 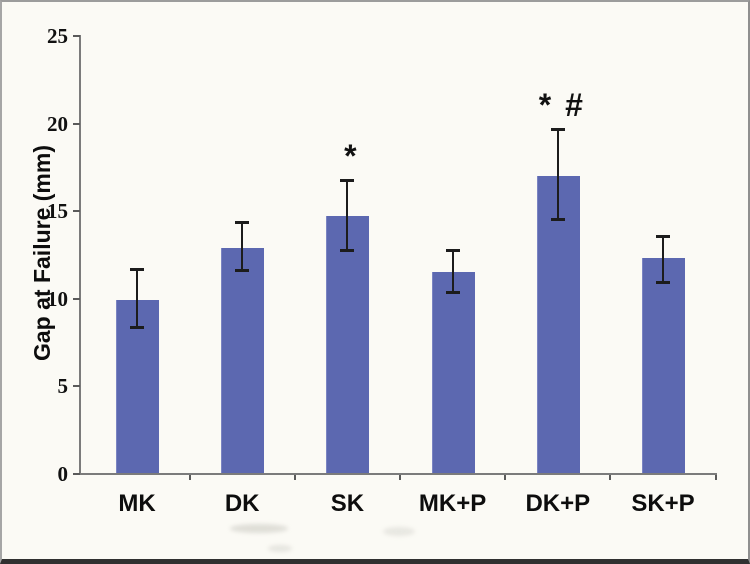 What do you see at coordinates (560, 104) in the screenshot?
I see `significance-annotation: * #` at bounding box center [560, 104].